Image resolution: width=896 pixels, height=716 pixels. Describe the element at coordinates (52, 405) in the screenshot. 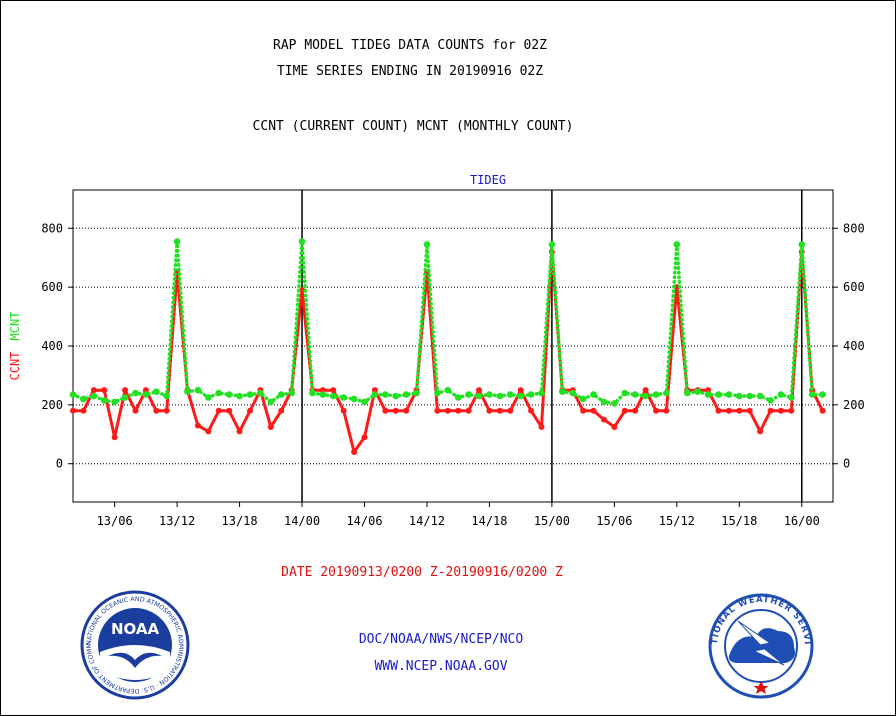

I see `ytick-label-left: 200` at that location.